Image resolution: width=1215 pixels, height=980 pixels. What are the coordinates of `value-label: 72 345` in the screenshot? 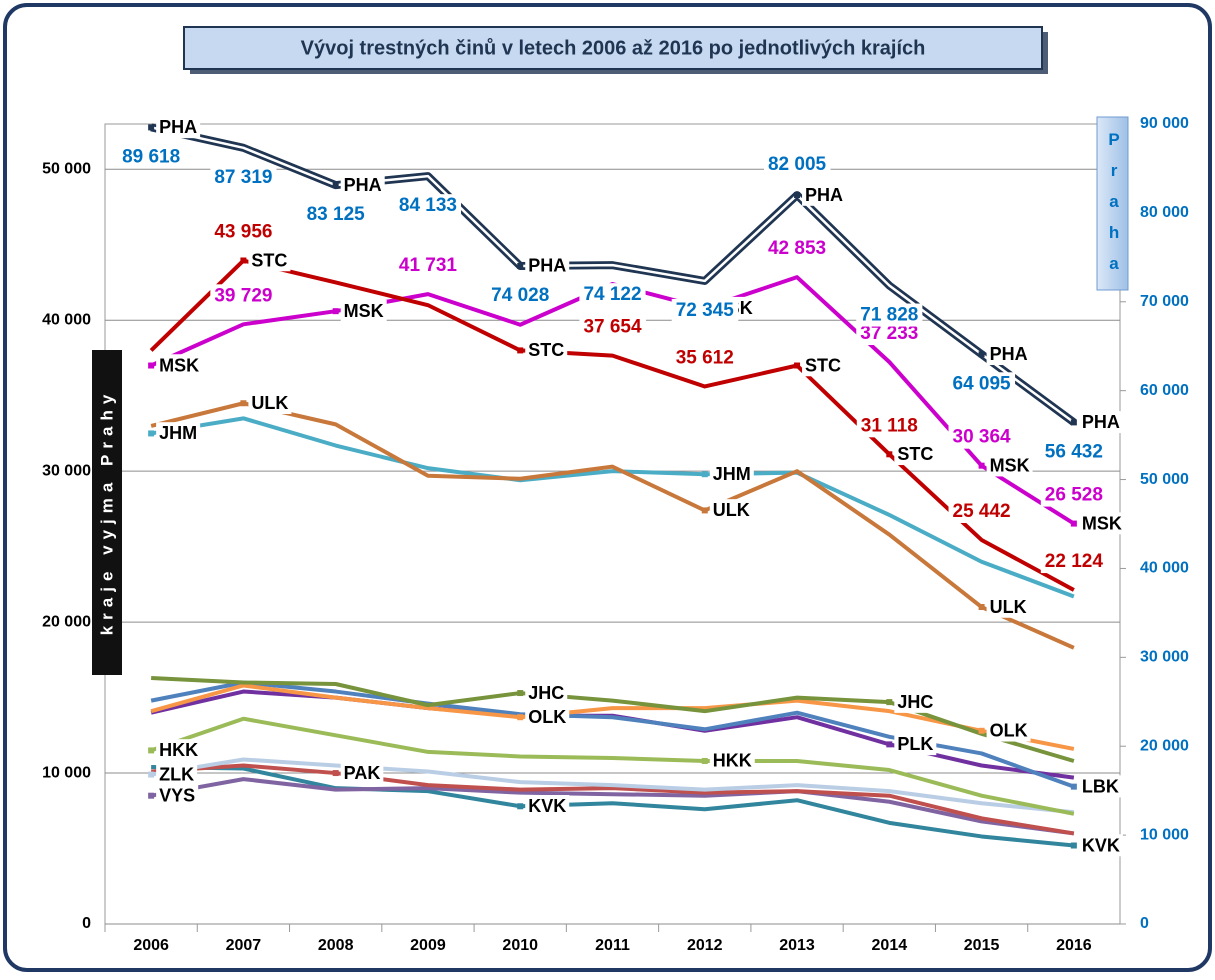 It's located at (705, 310).